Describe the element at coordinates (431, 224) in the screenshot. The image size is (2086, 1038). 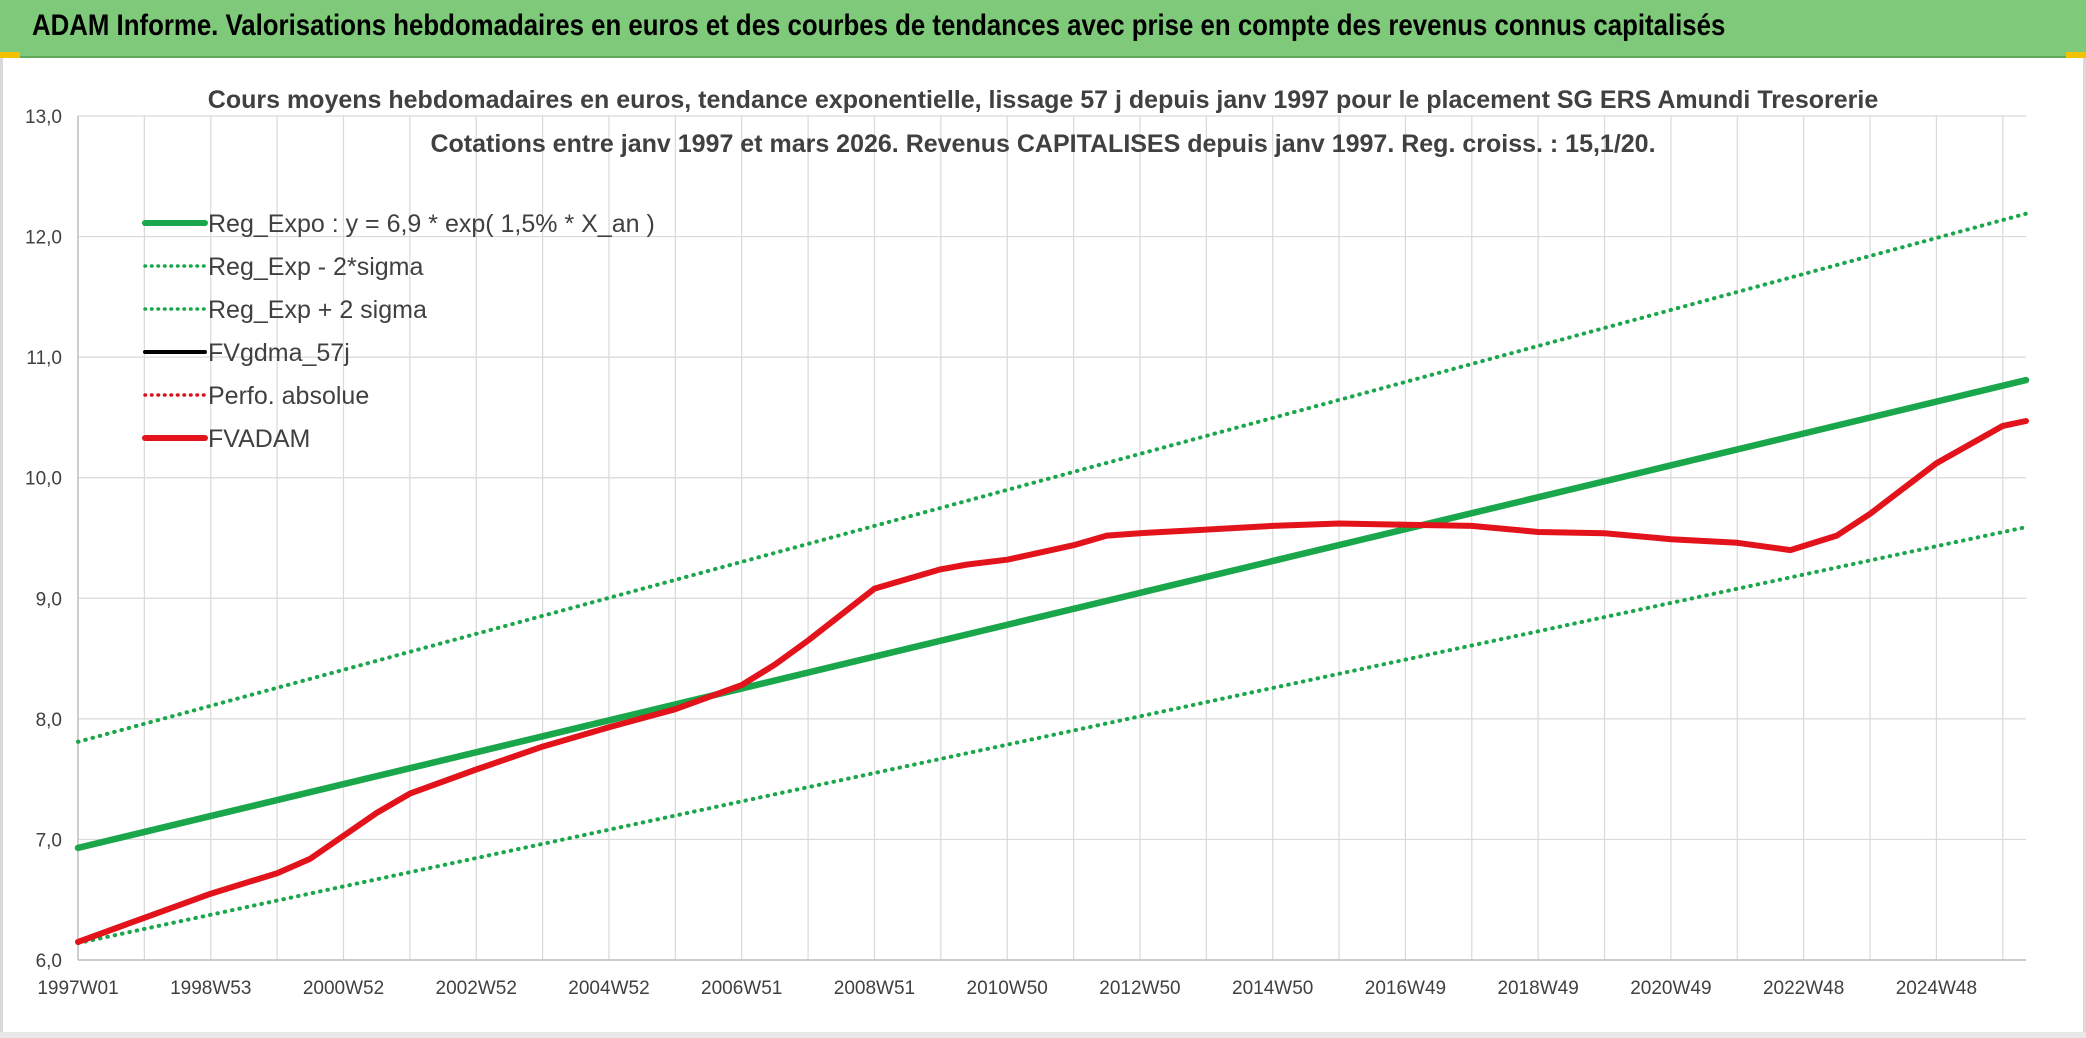
I see `legend-label-1: Reg_Expo : y = 6,9 * exp( 1,5% * X_an )` at that location.